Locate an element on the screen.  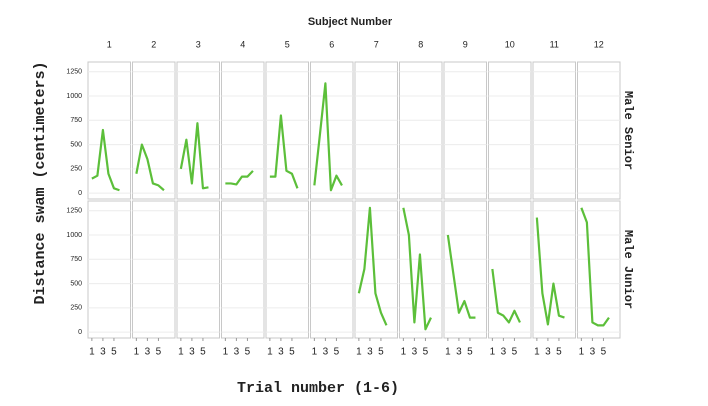
subject-label: 3 is located at coordinates (198, 44).